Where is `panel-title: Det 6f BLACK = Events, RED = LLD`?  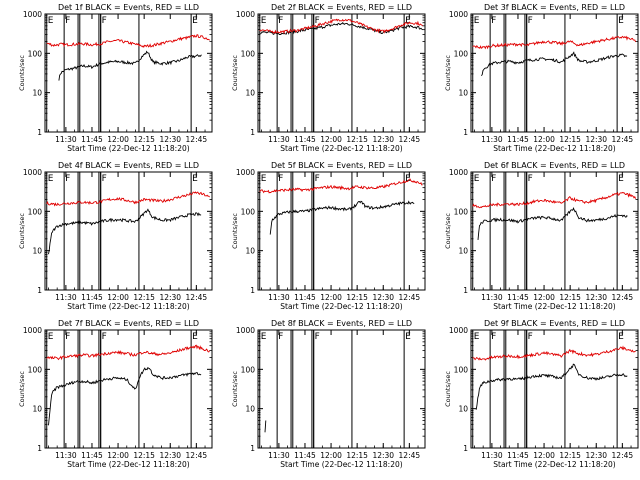
panel-title: Det 6f BLACK = Events, RED = LLD is located at coordinates (554, 165).